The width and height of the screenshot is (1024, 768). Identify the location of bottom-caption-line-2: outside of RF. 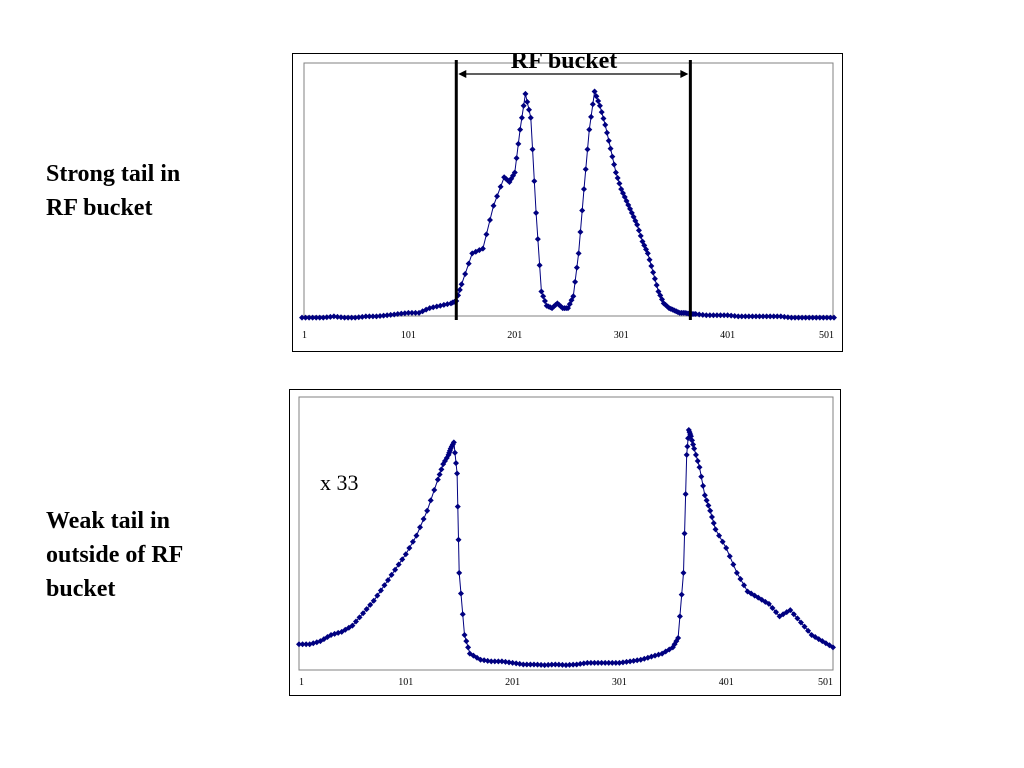
(115, 555).